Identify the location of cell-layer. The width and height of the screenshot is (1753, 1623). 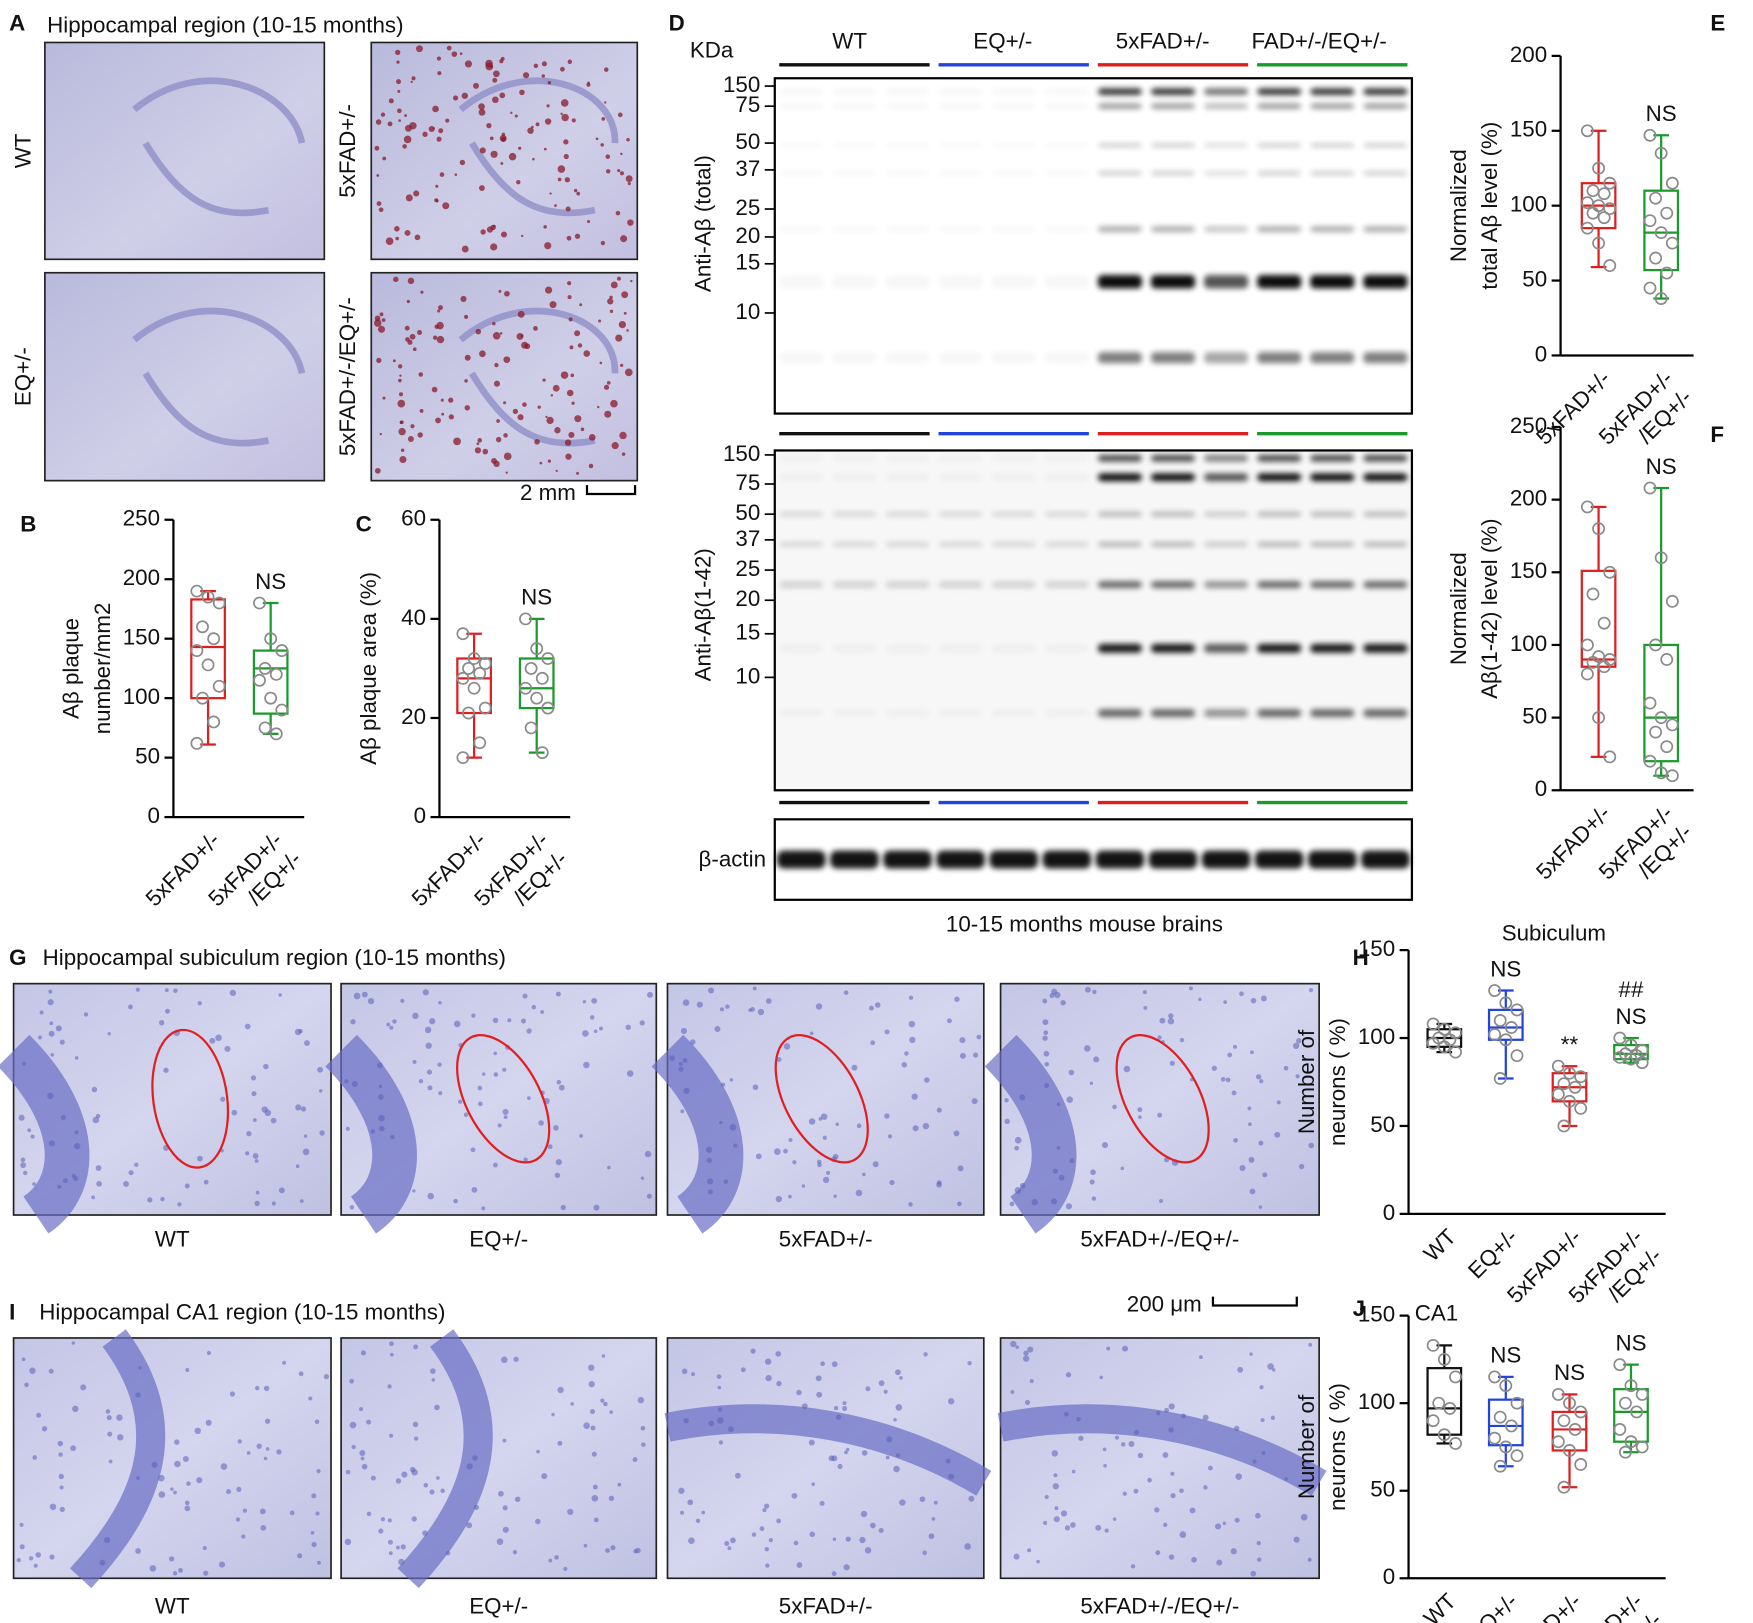
(445, 1459).